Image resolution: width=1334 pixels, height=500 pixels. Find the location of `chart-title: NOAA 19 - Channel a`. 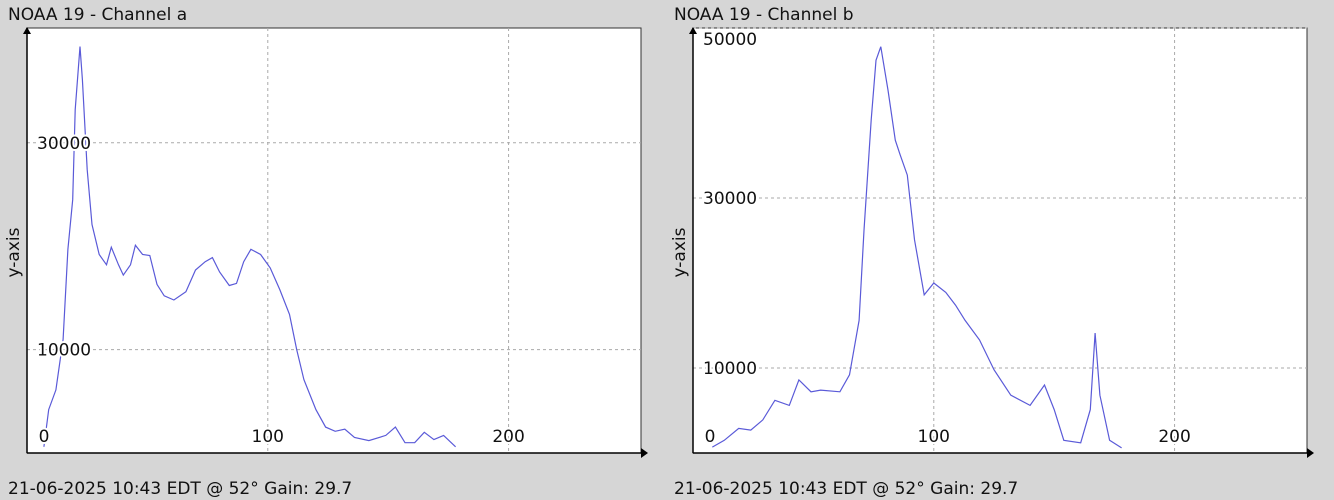

chart-title: NOAA 19 - Channel a is located at coordinates (97, 15).